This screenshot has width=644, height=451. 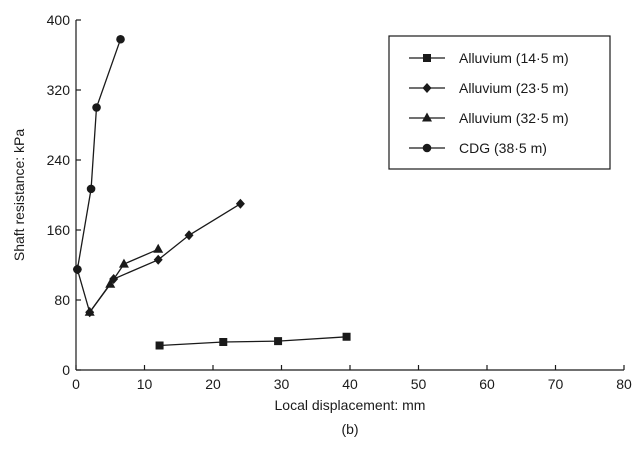 I want to click on x-tick-label: 20, so click(x=213, y=384).